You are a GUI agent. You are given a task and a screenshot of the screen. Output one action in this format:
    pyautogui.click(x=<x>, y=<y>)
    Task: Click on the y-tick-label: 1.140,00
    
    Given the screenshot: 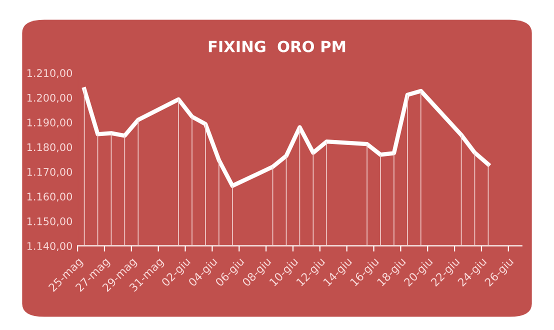 What is the action you would take?
    pyautogui.click(x=49, y=247)
    